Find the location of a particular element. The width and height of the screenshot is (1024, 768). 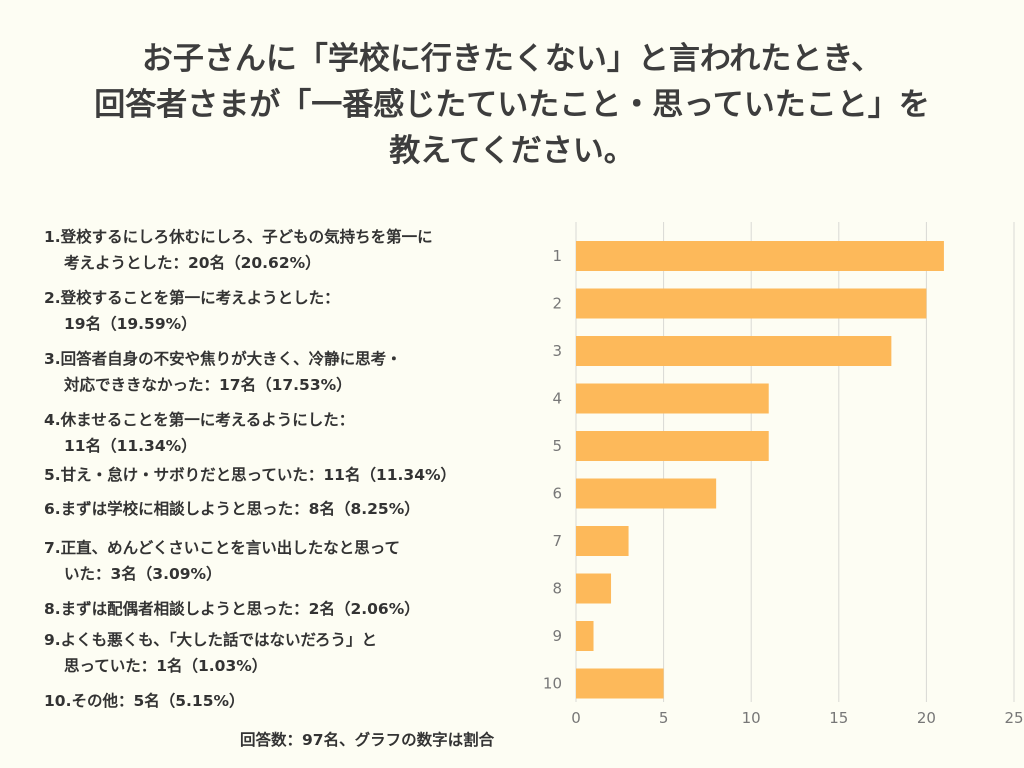

x-tick-label-10: 10 is located at coordinates (751, 718).